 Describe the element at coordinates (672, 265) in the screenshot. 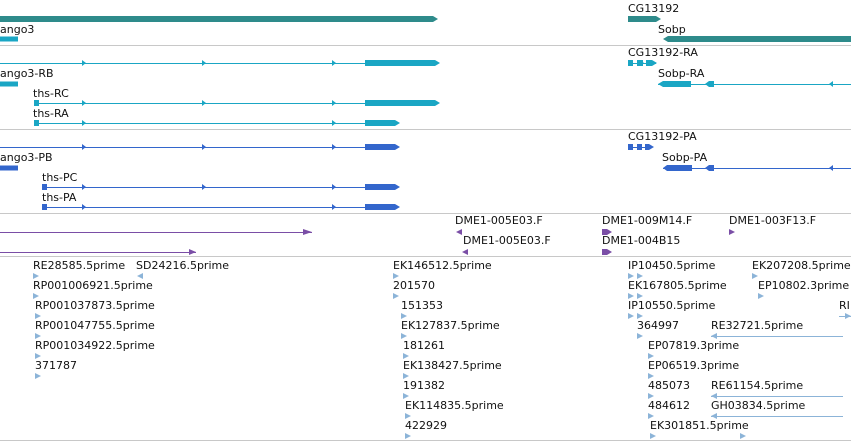

I see `est-label-ip10450: IP10450.5prime` at that location.